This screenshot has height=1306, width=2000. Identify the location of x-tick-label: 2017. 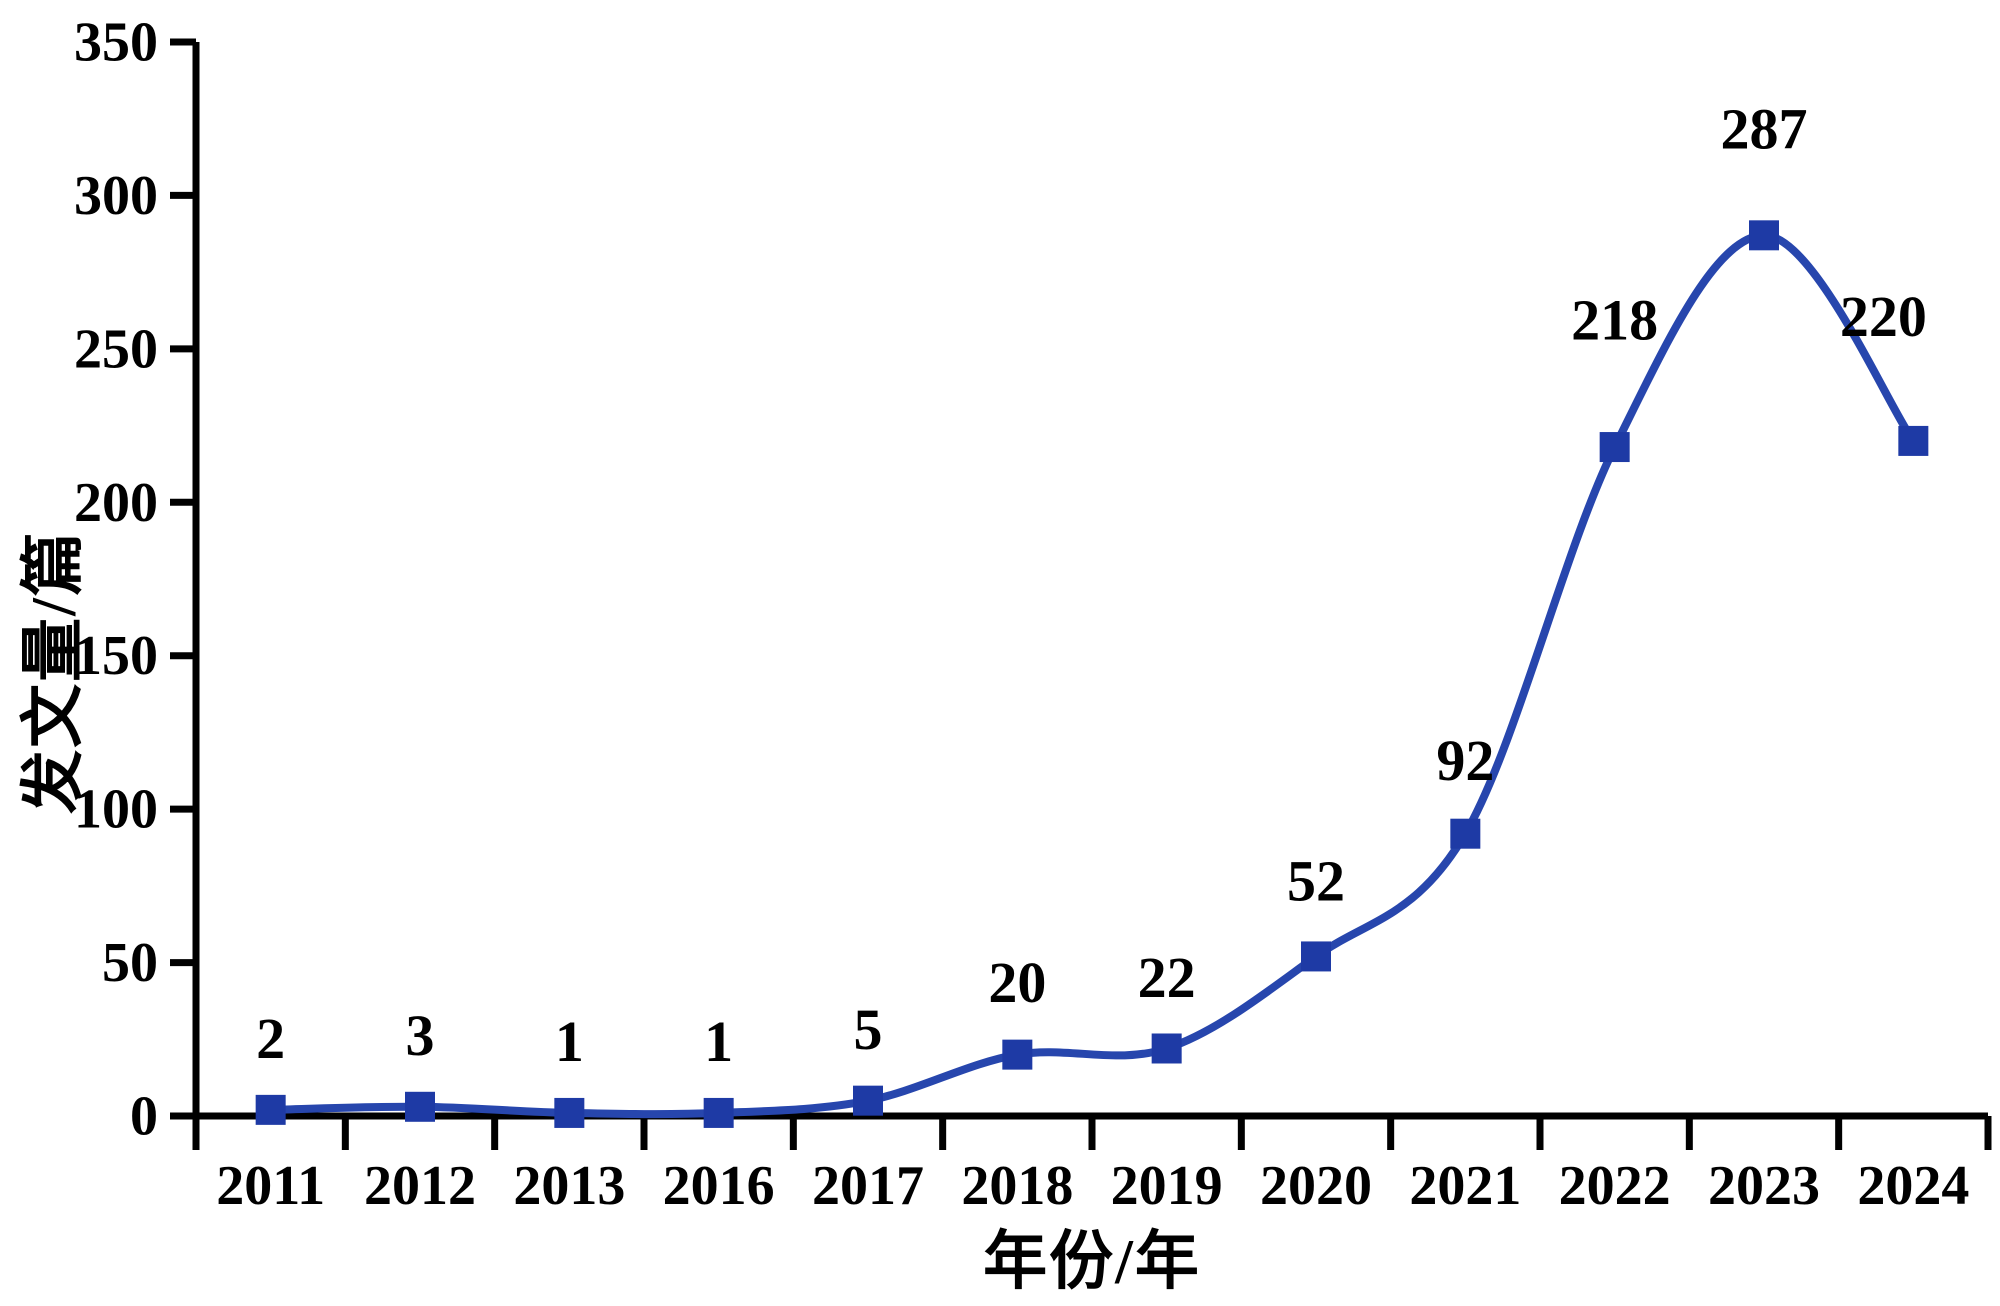
(868, 1186).